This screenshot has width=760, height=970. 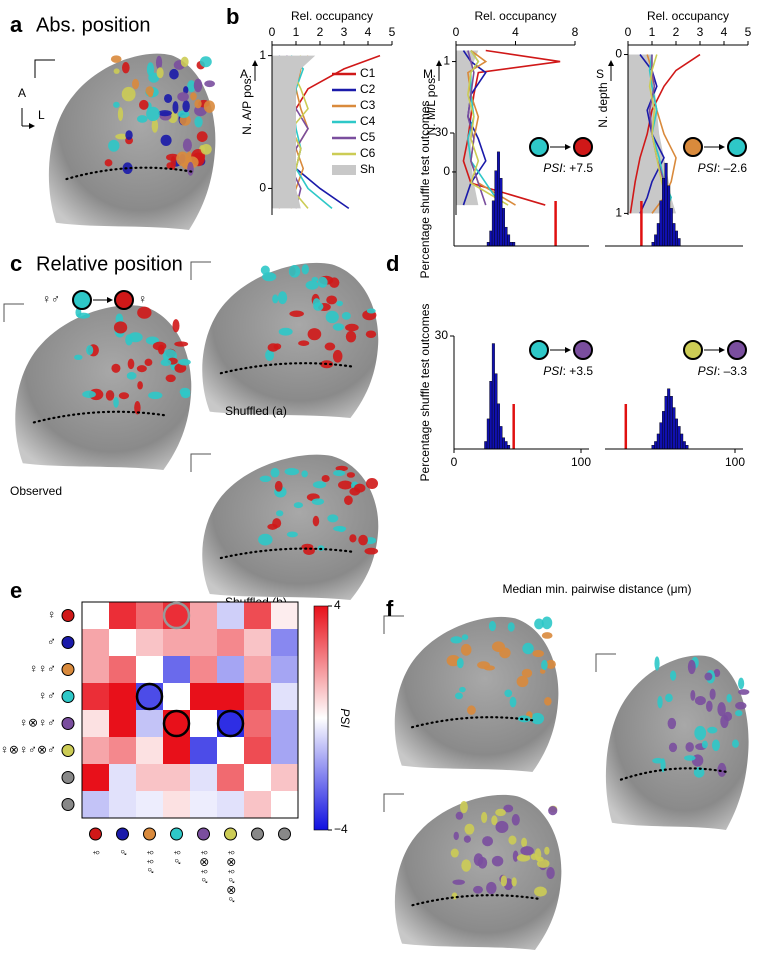 I want to click on x-tick-label: 2, so click(x=676, y=32).